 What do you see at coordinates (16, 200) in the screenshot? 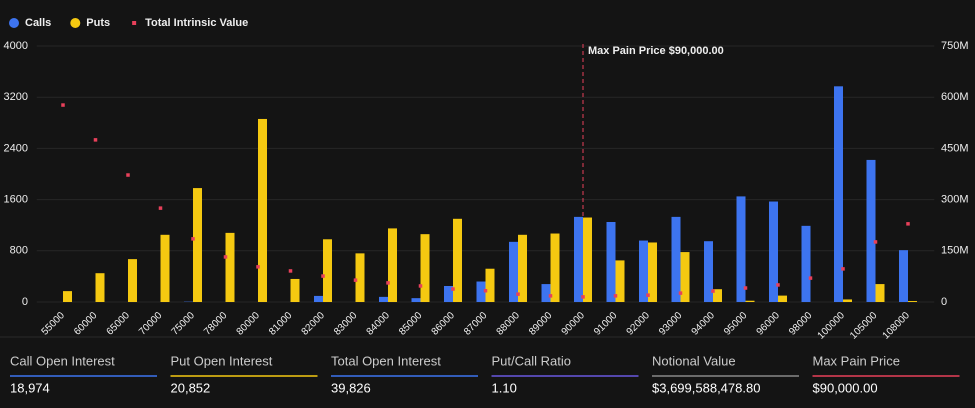
I see `y-tick-label: 1600` at bounding box center [16, 200].